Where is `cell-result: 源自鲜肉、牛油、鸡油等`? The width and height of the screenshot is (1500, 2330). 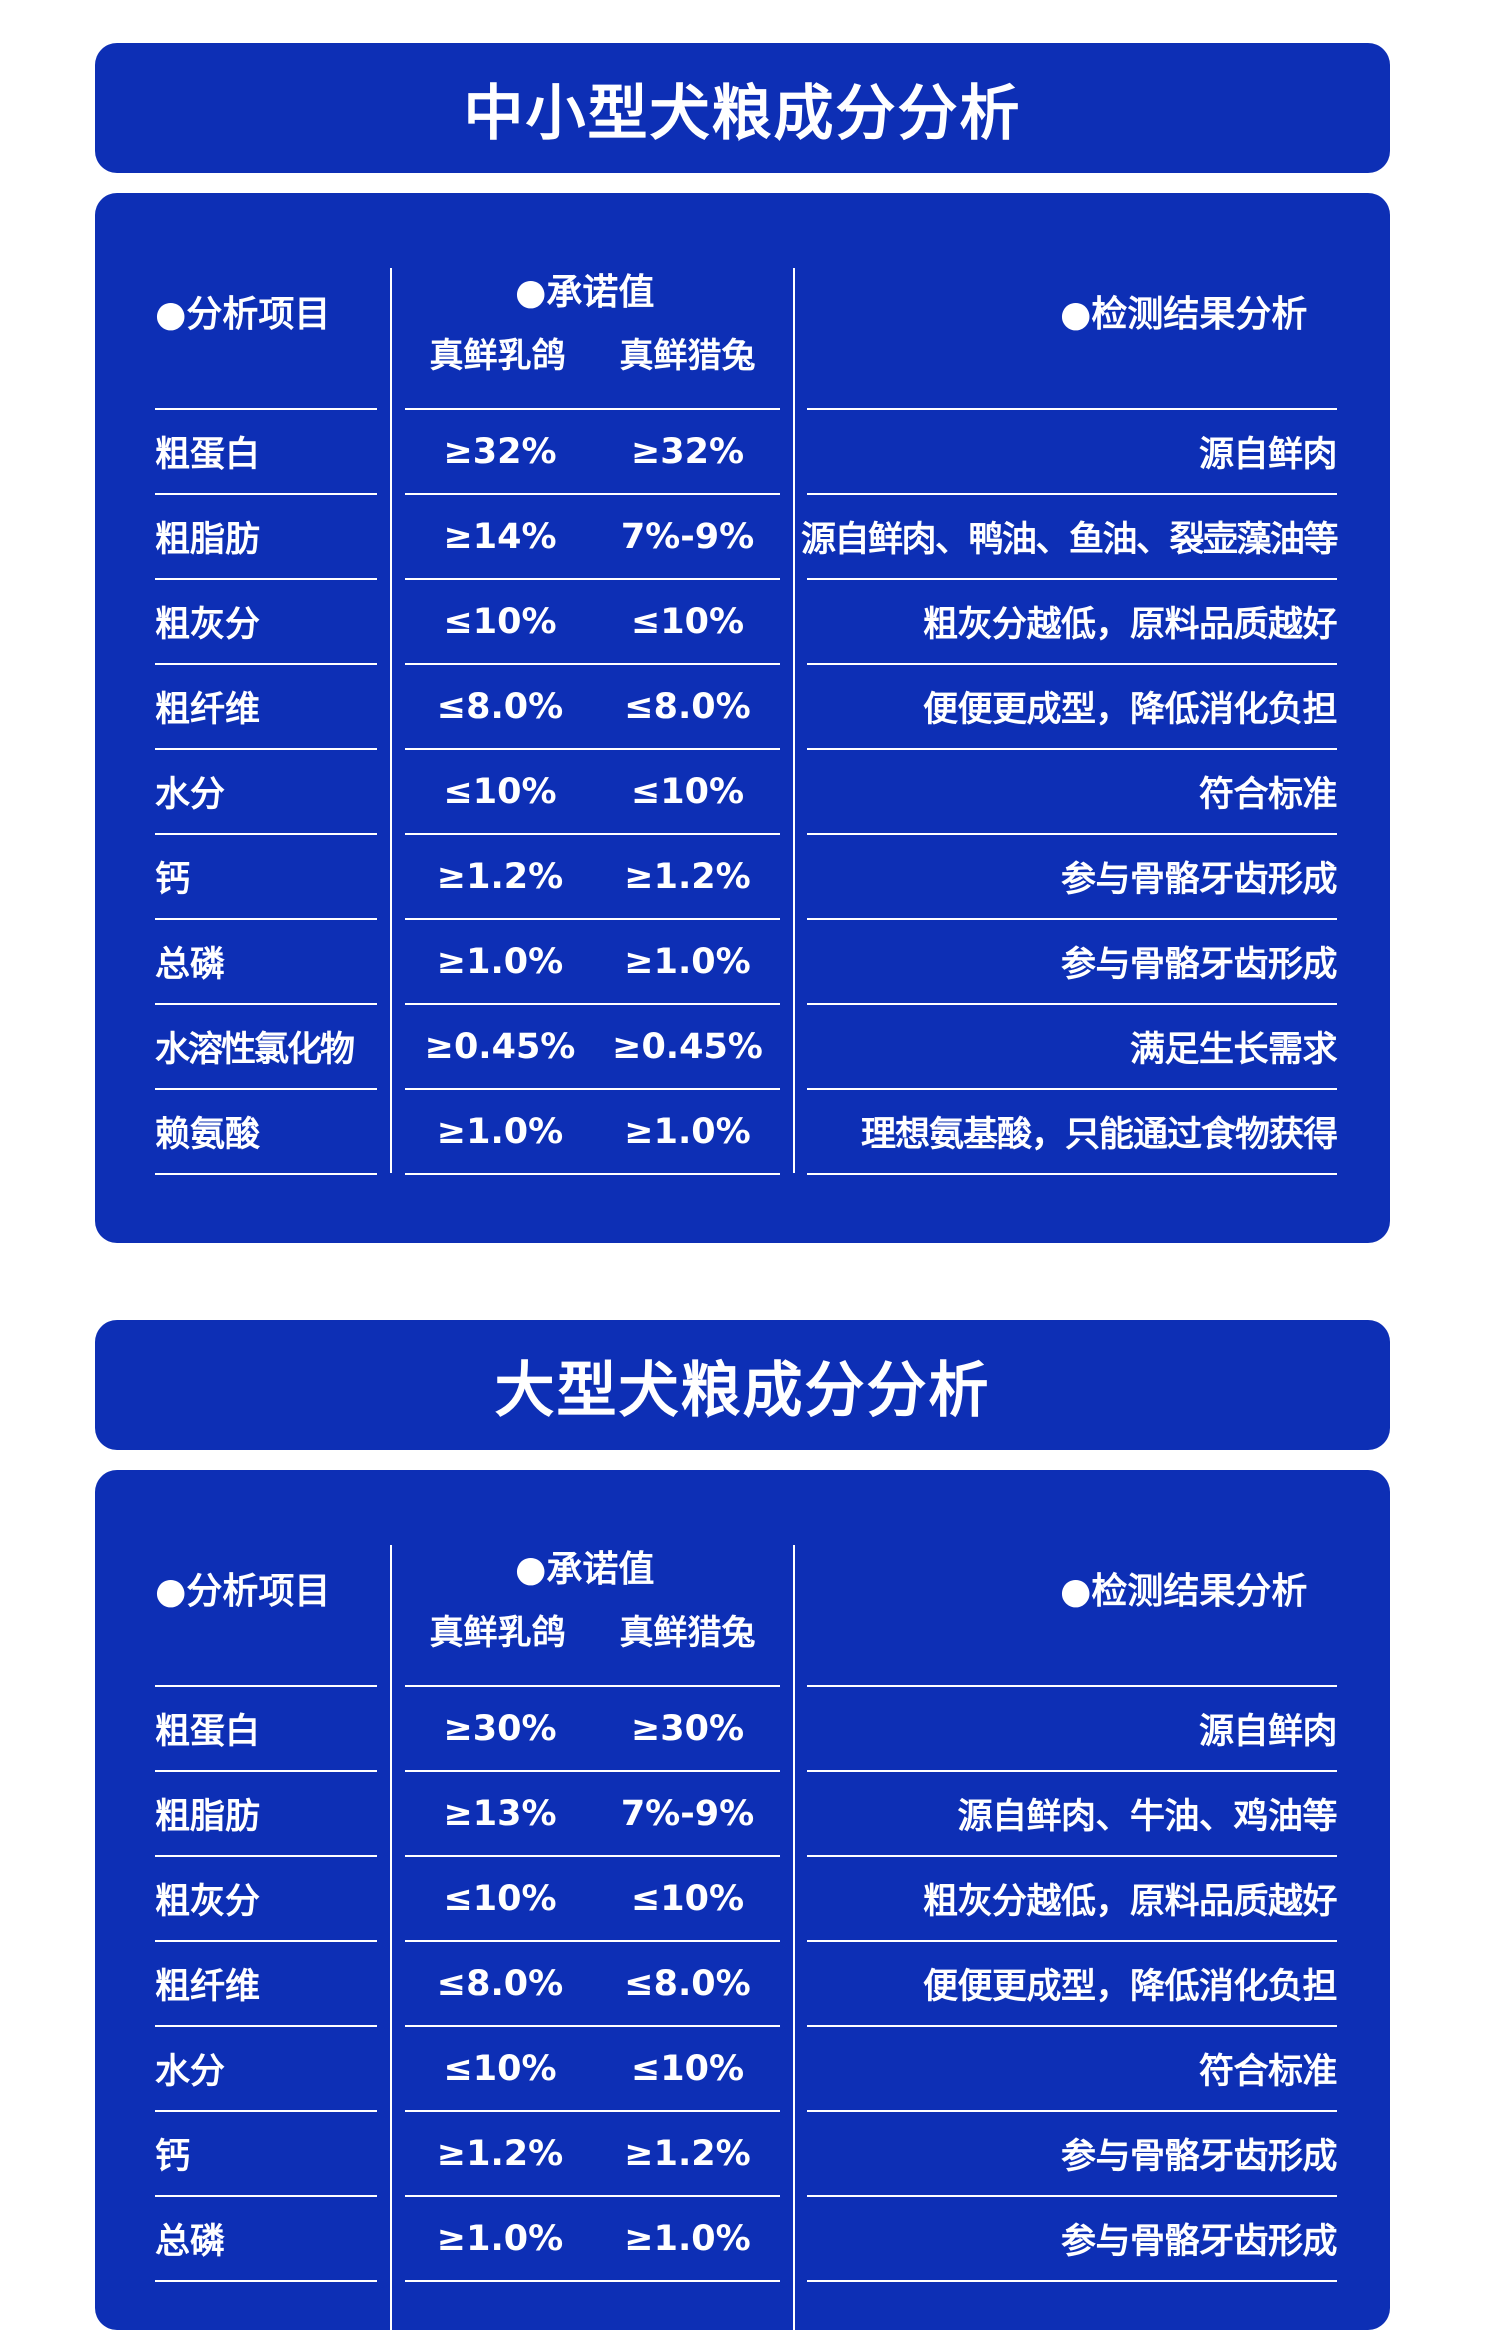
cell-result: 源自鲜肉、牛油、鸡油等 is located at coordinates (1072, 1812).